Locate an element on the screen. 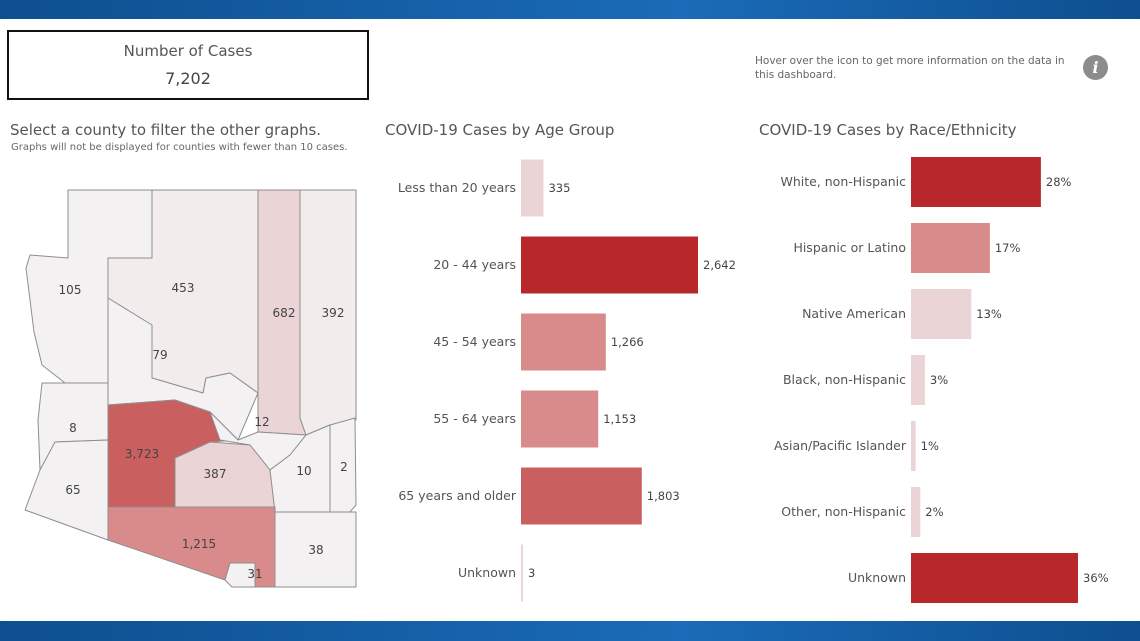  county-label-yuma: 65 is located at coordinates (72, 490).